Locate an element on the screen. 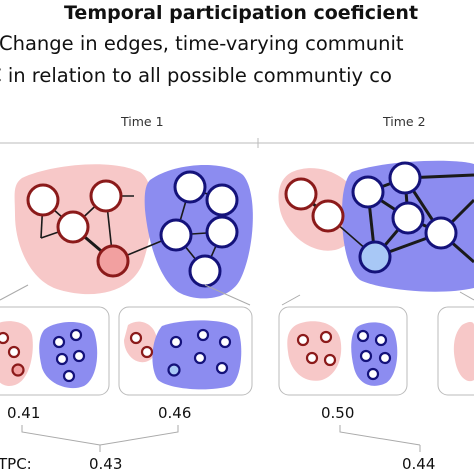 This screenshot has width=474, height=474. subtitle-line-1: Change in edges, time-varying communit is located at coordinates (202, 43).